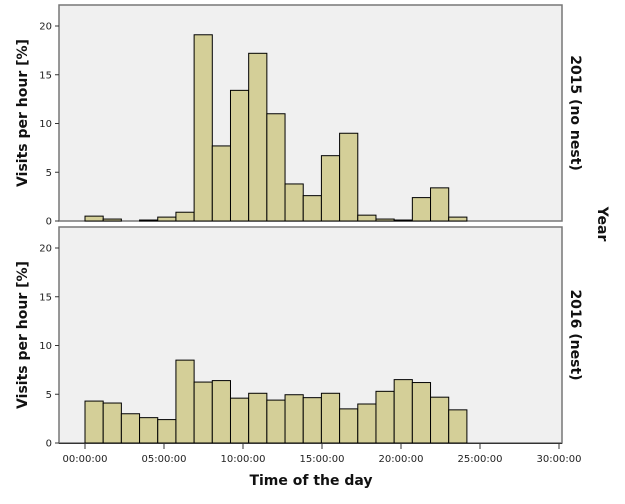  I want to click on panel-label: 2016 (nest), so click(575, 334).